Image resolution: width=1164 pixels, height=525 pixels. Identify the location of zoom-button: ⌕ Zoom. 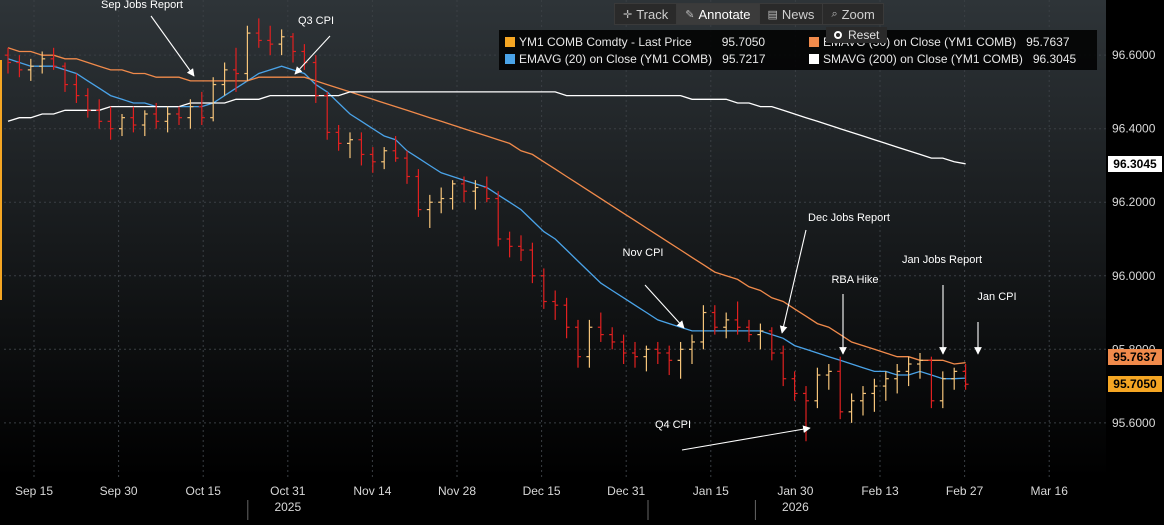
(852, 14).